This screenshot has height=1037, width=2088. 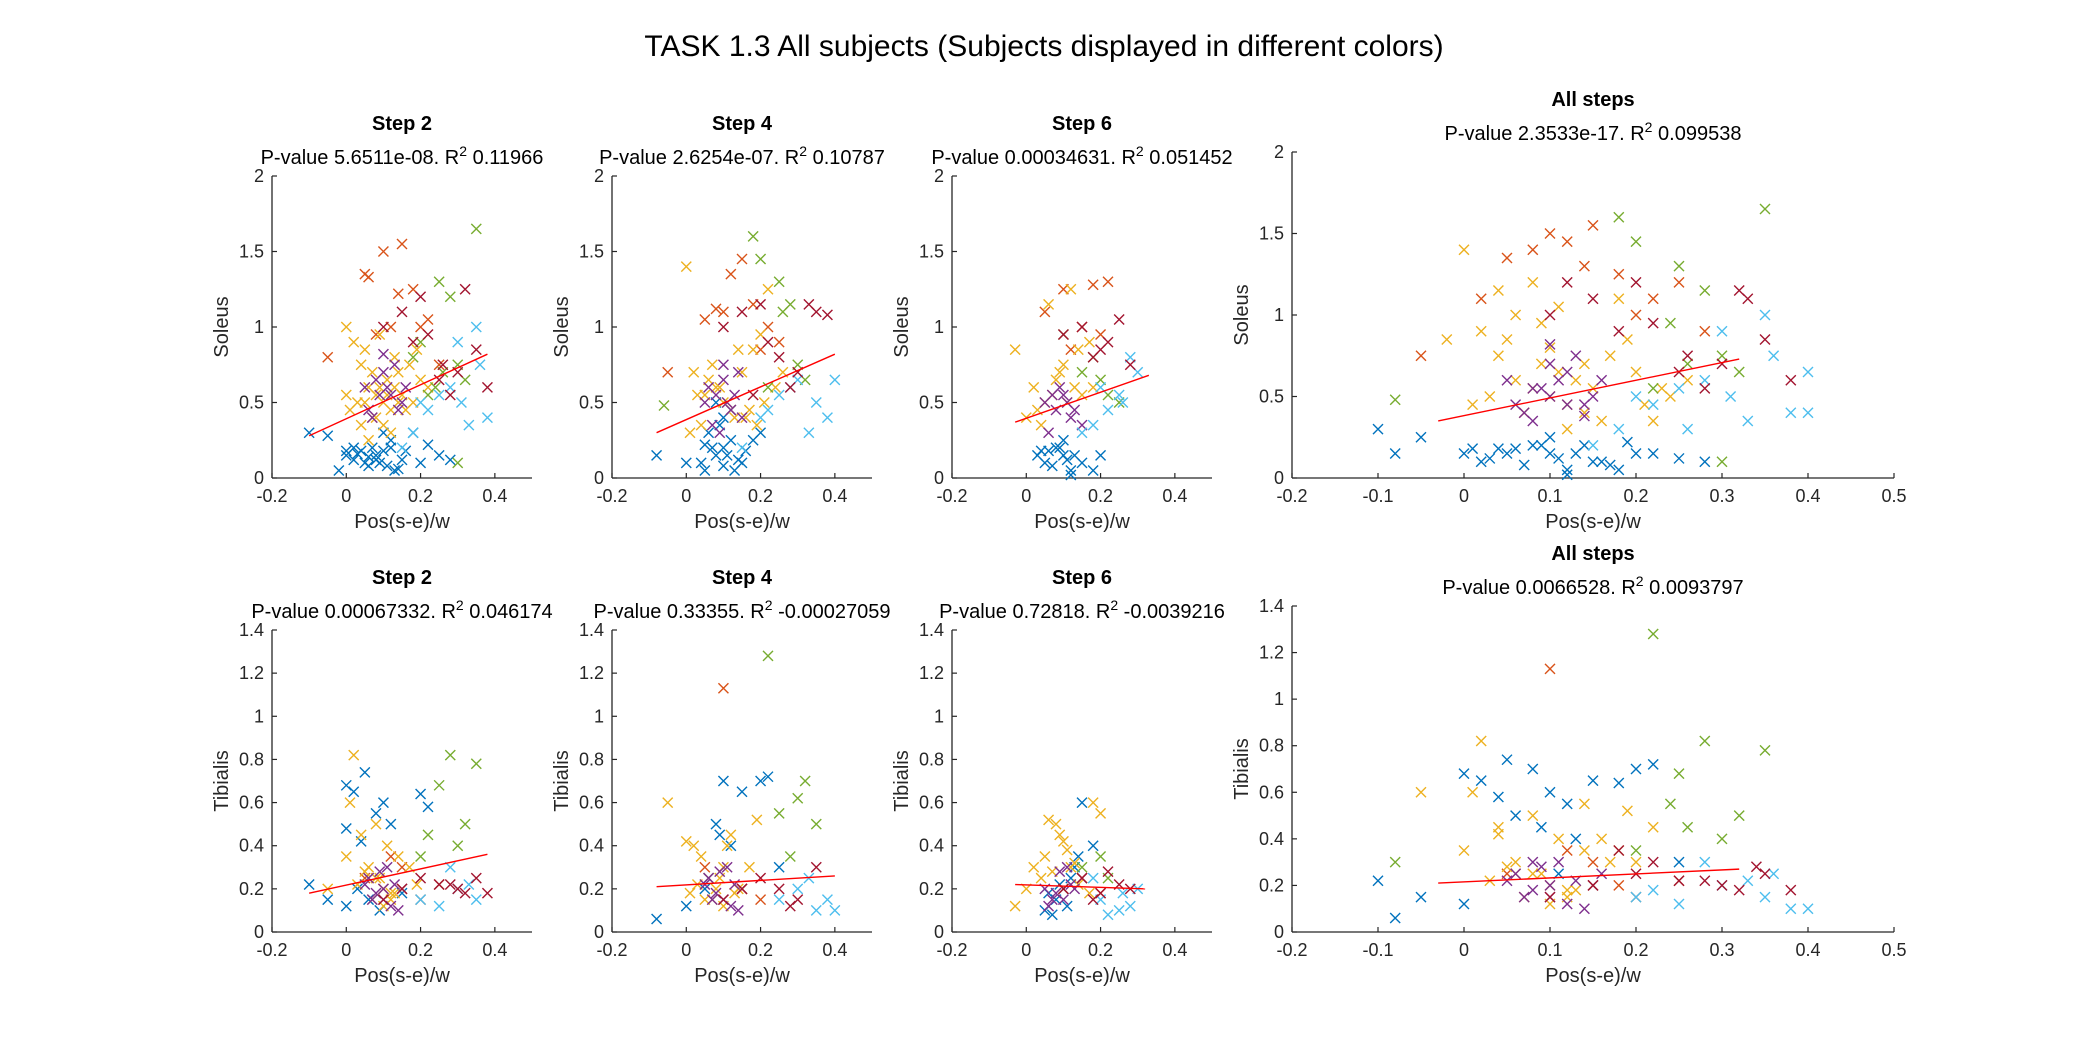 I want to click on panel-subtitle: P-value 0.0066528. R2 0.0093797, so click(x=1592, y=586).